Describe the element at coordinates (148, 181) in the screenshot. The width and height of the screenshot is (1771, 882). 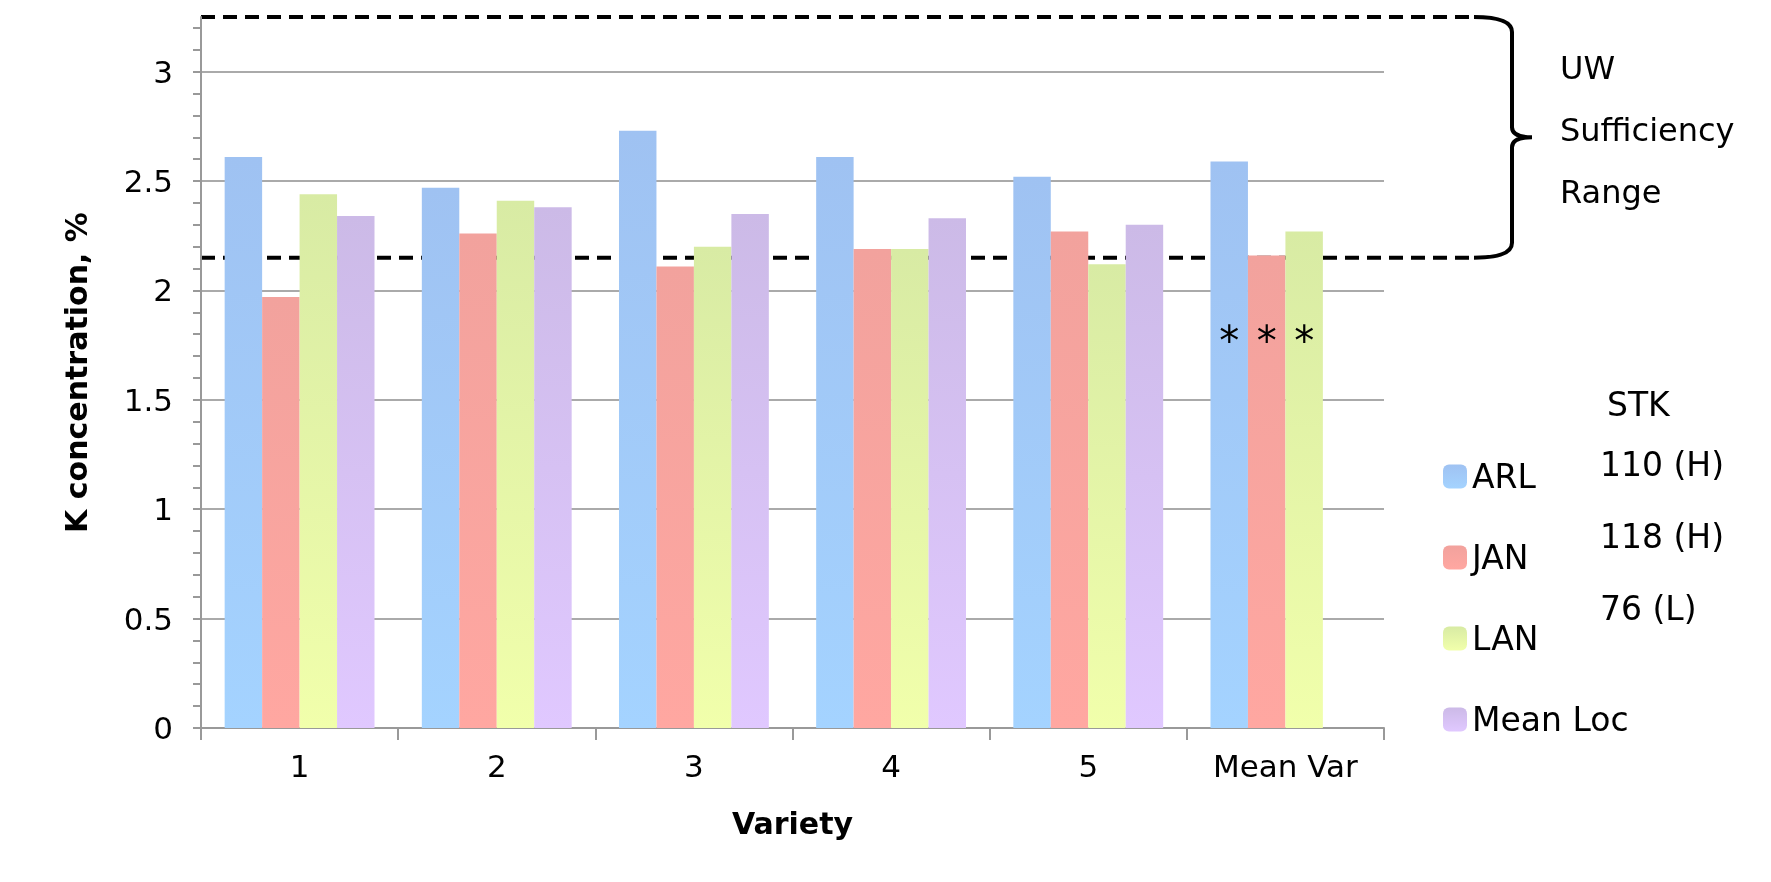
I see `y-tick-label: 2.5` at that location.